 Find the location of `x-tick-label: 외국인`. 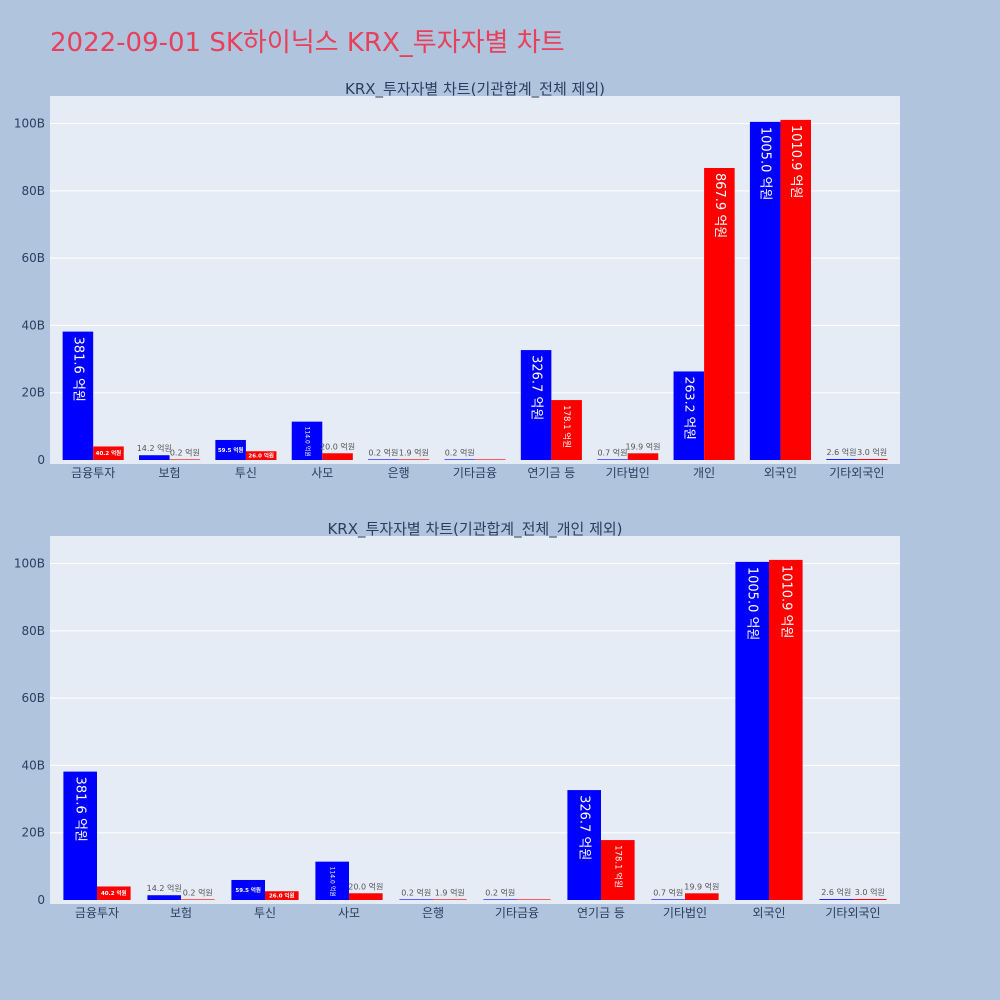

x-tick-label: 외국인 is located at coordinates (768, 913).